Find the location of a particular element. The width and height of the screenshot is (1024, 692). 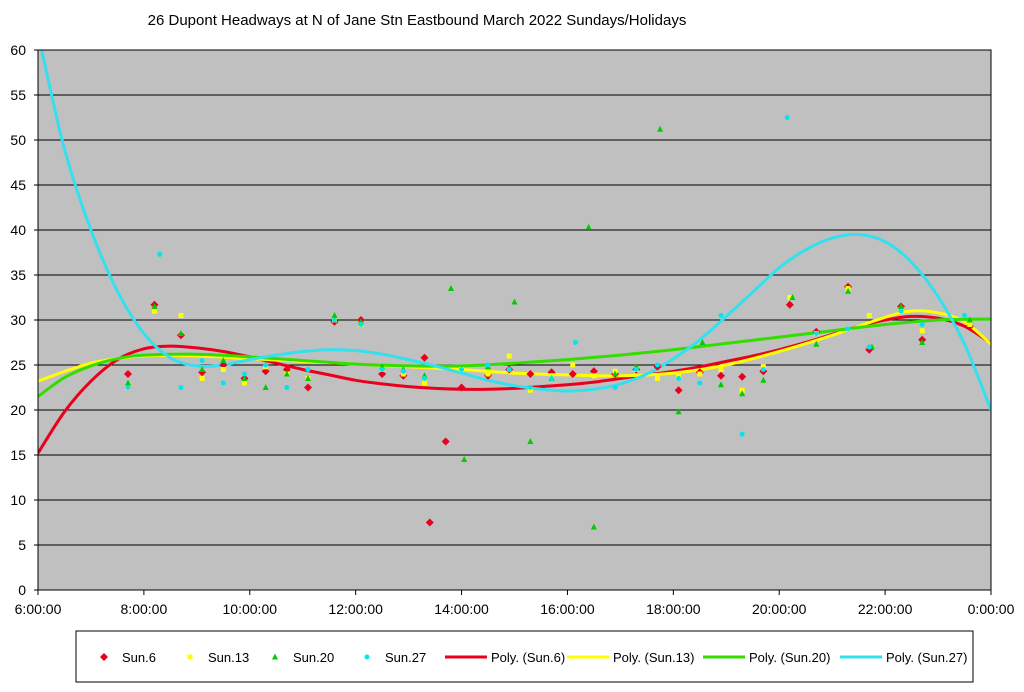

y-tick-label: 25 is located at coordinates (18, 365).